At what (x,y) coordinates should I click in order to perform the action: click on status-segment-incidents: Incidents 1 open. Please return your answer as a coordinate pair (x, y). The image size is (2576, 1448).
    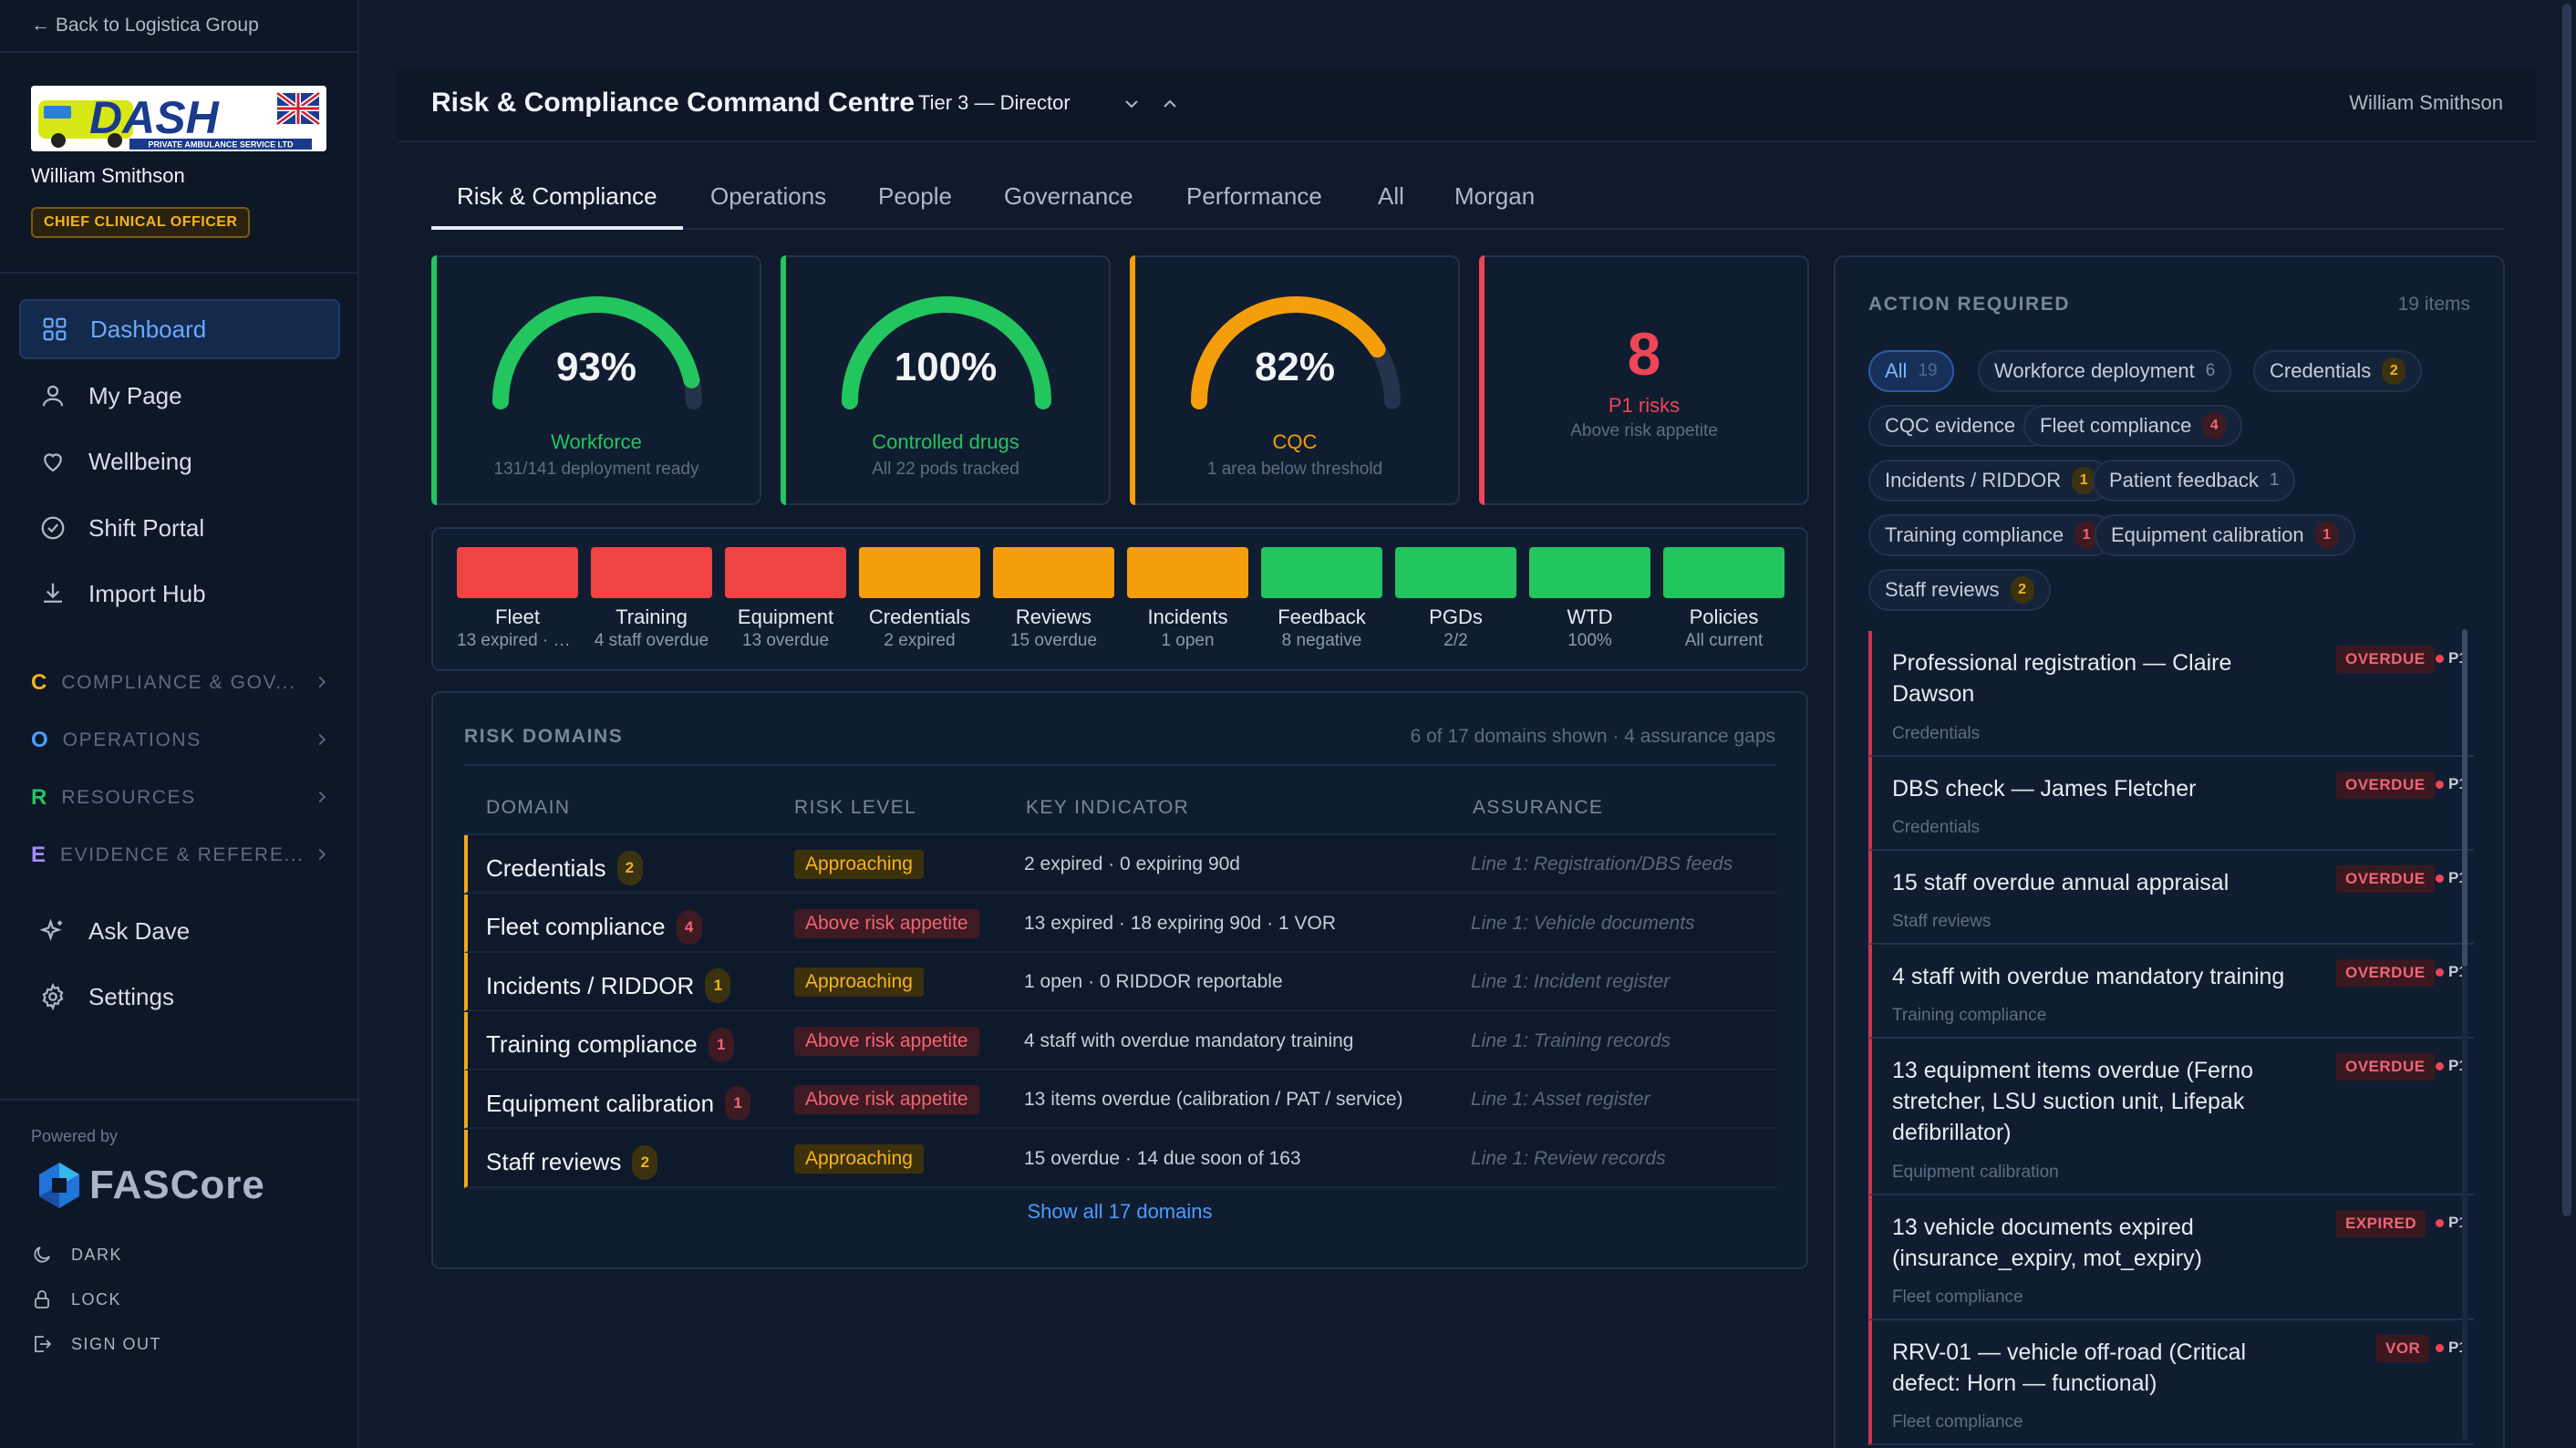
    Looking at the image, I should click on (1187, 599).